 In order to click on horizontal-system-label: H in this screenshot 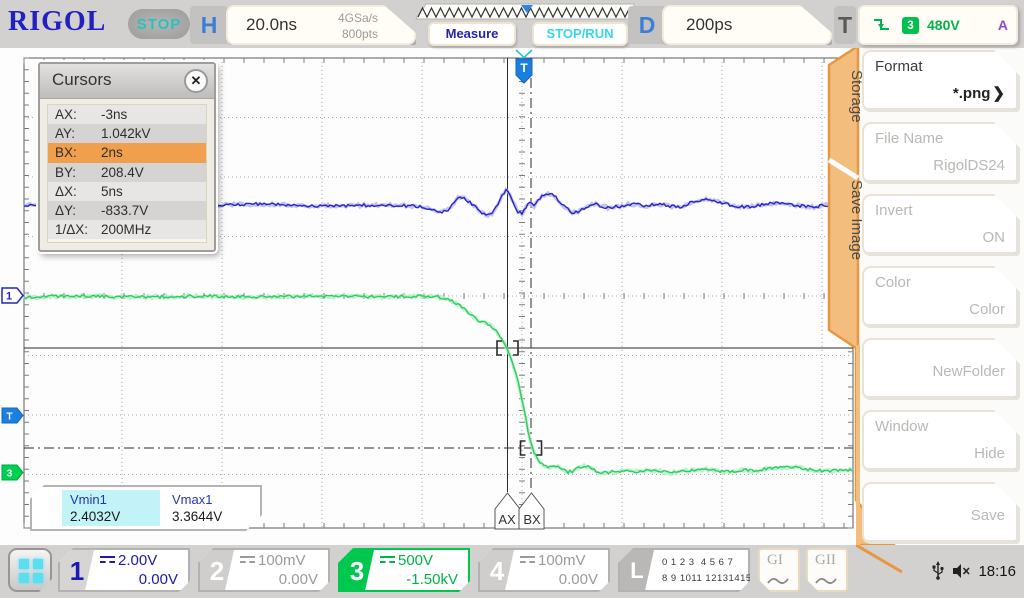, I will do `click(209, 25)`.